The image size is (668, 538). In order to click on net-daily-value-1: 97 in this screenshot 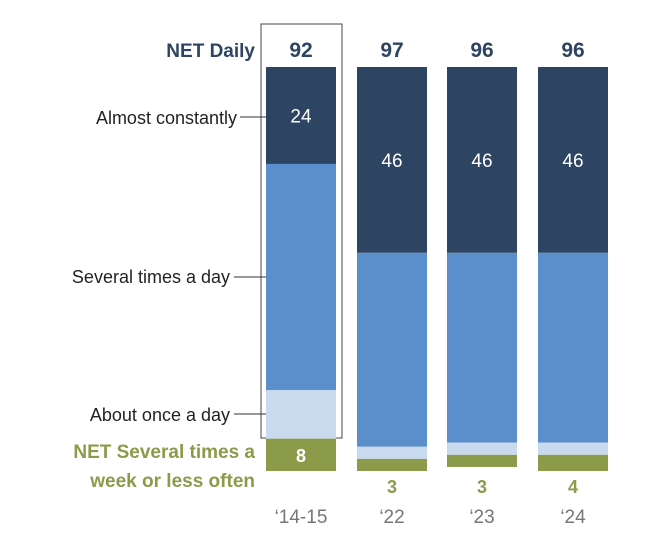, I will do `click(391, 50)`.